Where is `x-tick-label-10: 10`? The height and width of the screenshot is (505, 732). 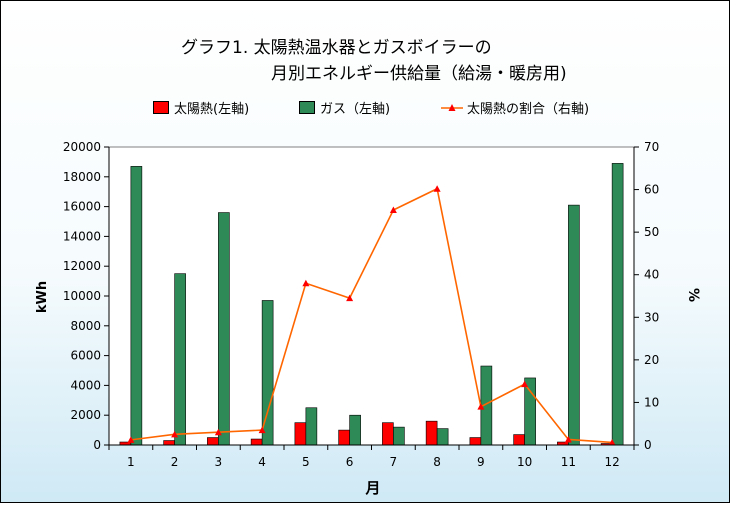
x-tick-label-10: 10 is located at coordinates (524, 462).